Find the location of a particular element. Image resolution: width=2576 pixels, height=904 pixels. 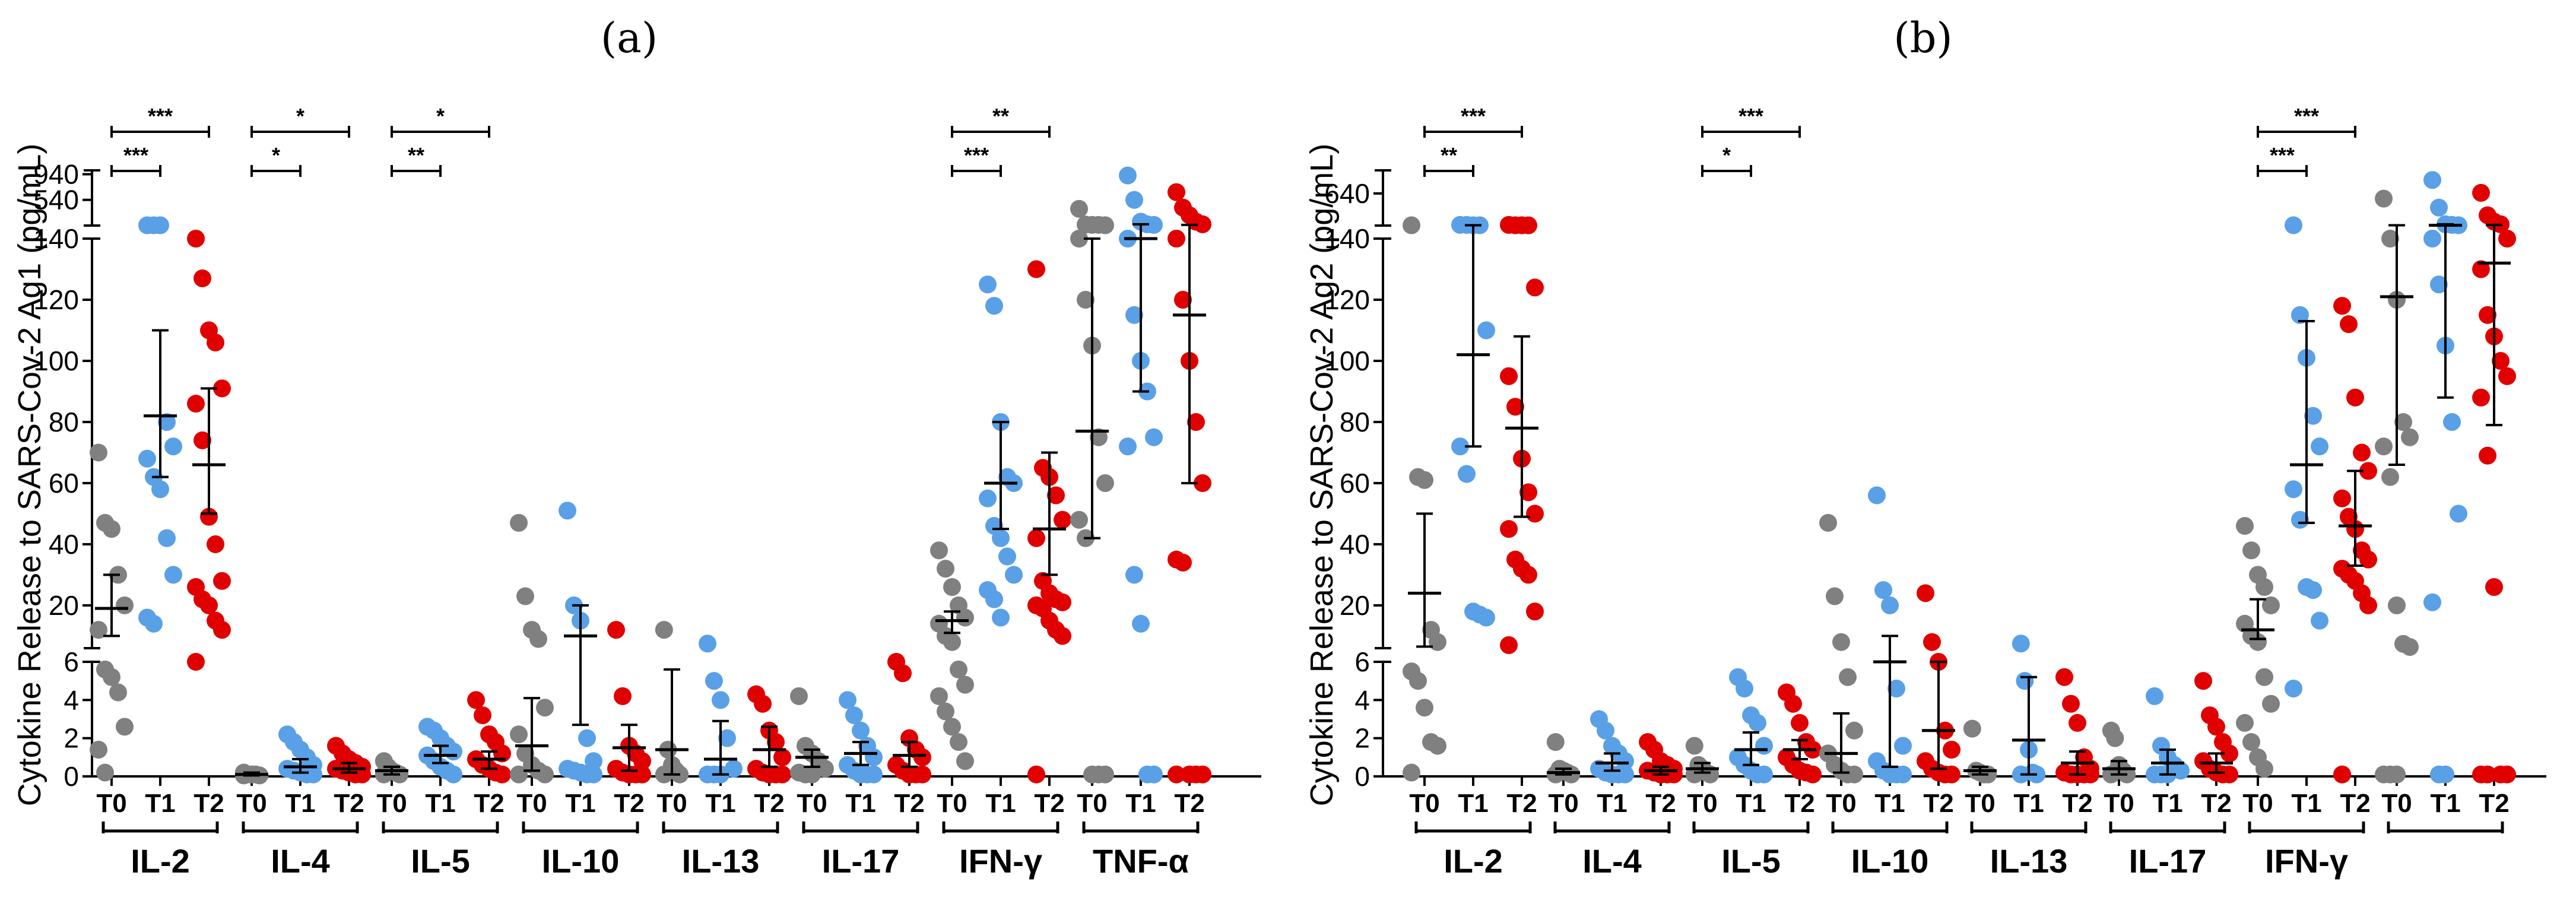

y-tick-label: 640 is located at coordinates (1347, 193).